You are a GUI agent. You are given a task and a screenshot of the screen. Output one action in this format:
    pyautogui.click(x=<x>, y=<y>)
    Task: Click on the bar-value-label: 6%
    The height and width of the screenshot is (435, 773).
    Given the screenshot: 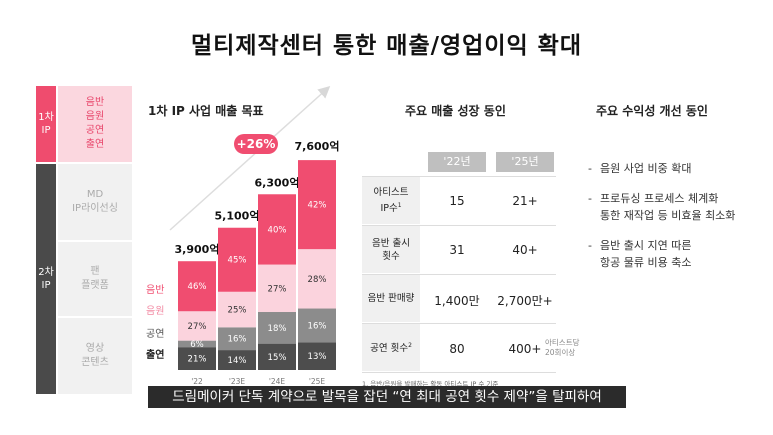 What is the action you would take?
    pyautogui.click(x=197, y=345)
    